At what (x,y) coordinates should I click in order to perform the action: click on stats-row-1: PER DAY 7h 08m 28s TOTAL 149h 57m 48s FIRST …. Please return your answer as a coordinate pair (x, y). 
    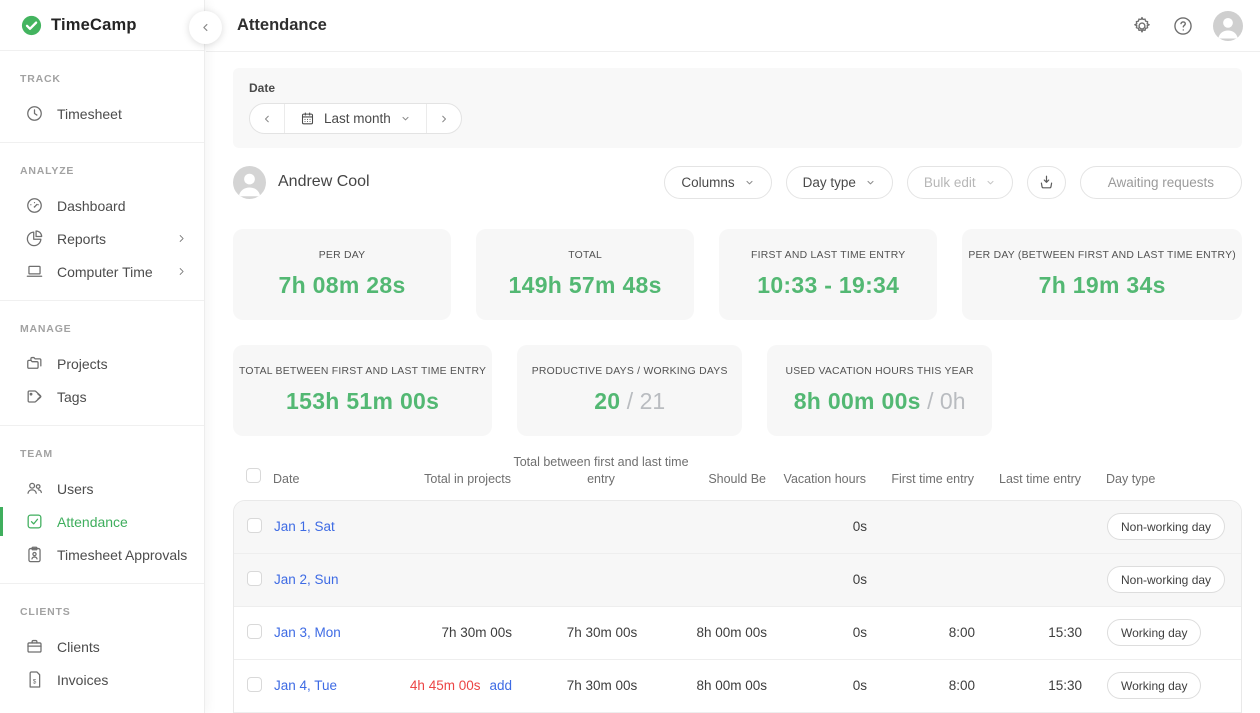
    Looking at the image, I should click on (737, 274).